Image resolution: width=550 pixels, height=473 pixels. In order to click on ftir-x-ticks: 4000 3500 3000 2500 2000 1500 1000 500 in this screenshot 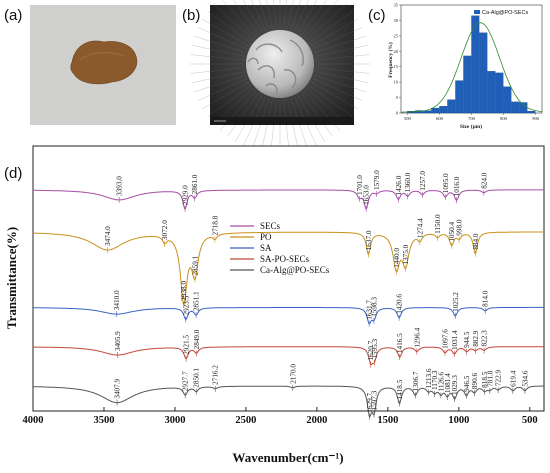, I will do `click(280, 416)`.